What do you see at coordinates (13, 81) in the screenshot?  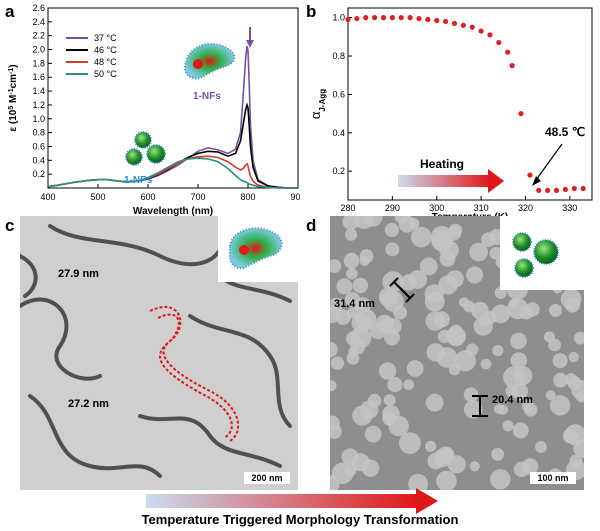 I see `chart-a-ylabel-part: cm` at bounding box center [13, 81].